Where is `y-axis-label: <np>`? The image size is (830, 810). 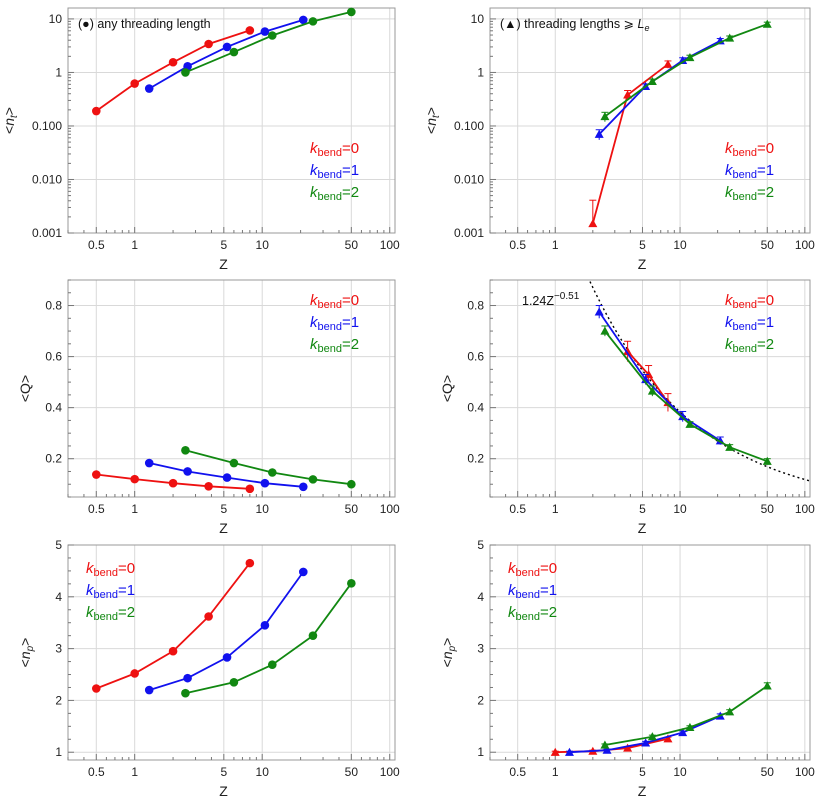
y-axis-label: <np> is located at coordinates (448, 653).